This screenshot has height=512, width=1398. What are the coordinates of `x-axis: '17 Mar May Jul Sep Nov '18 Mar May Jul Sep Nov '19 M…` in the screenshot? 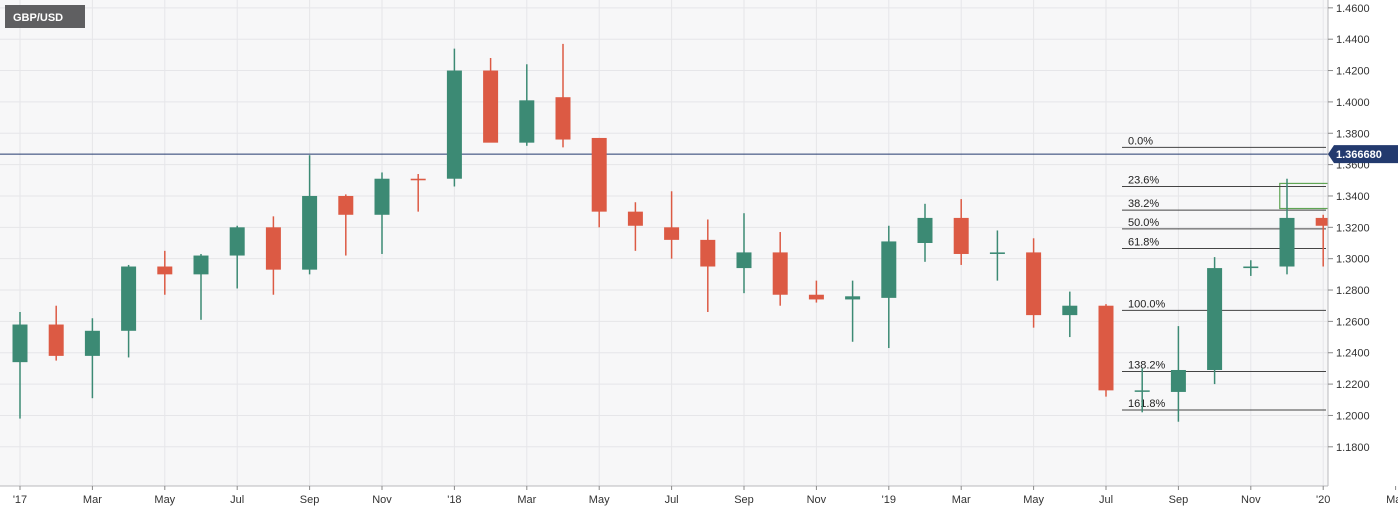 It's located at (705, 496).